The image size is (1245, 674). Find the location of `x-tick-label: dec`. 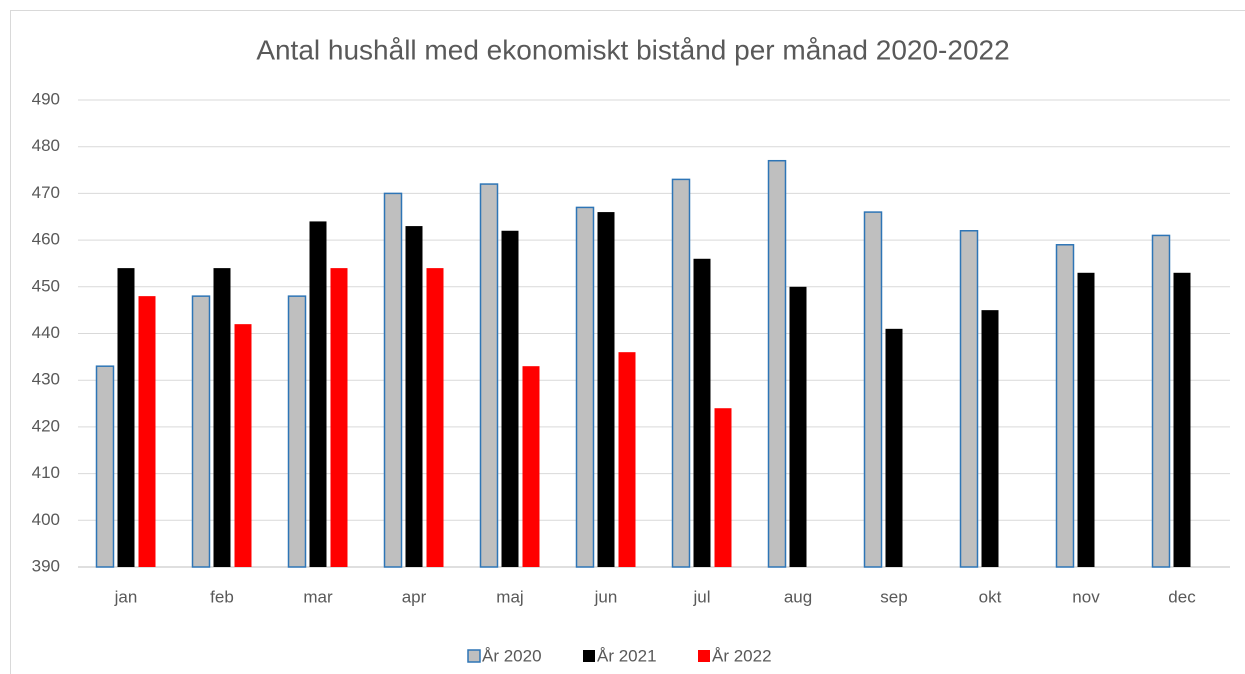

x-tick-label: dec is located at coordinates (1182, 596).